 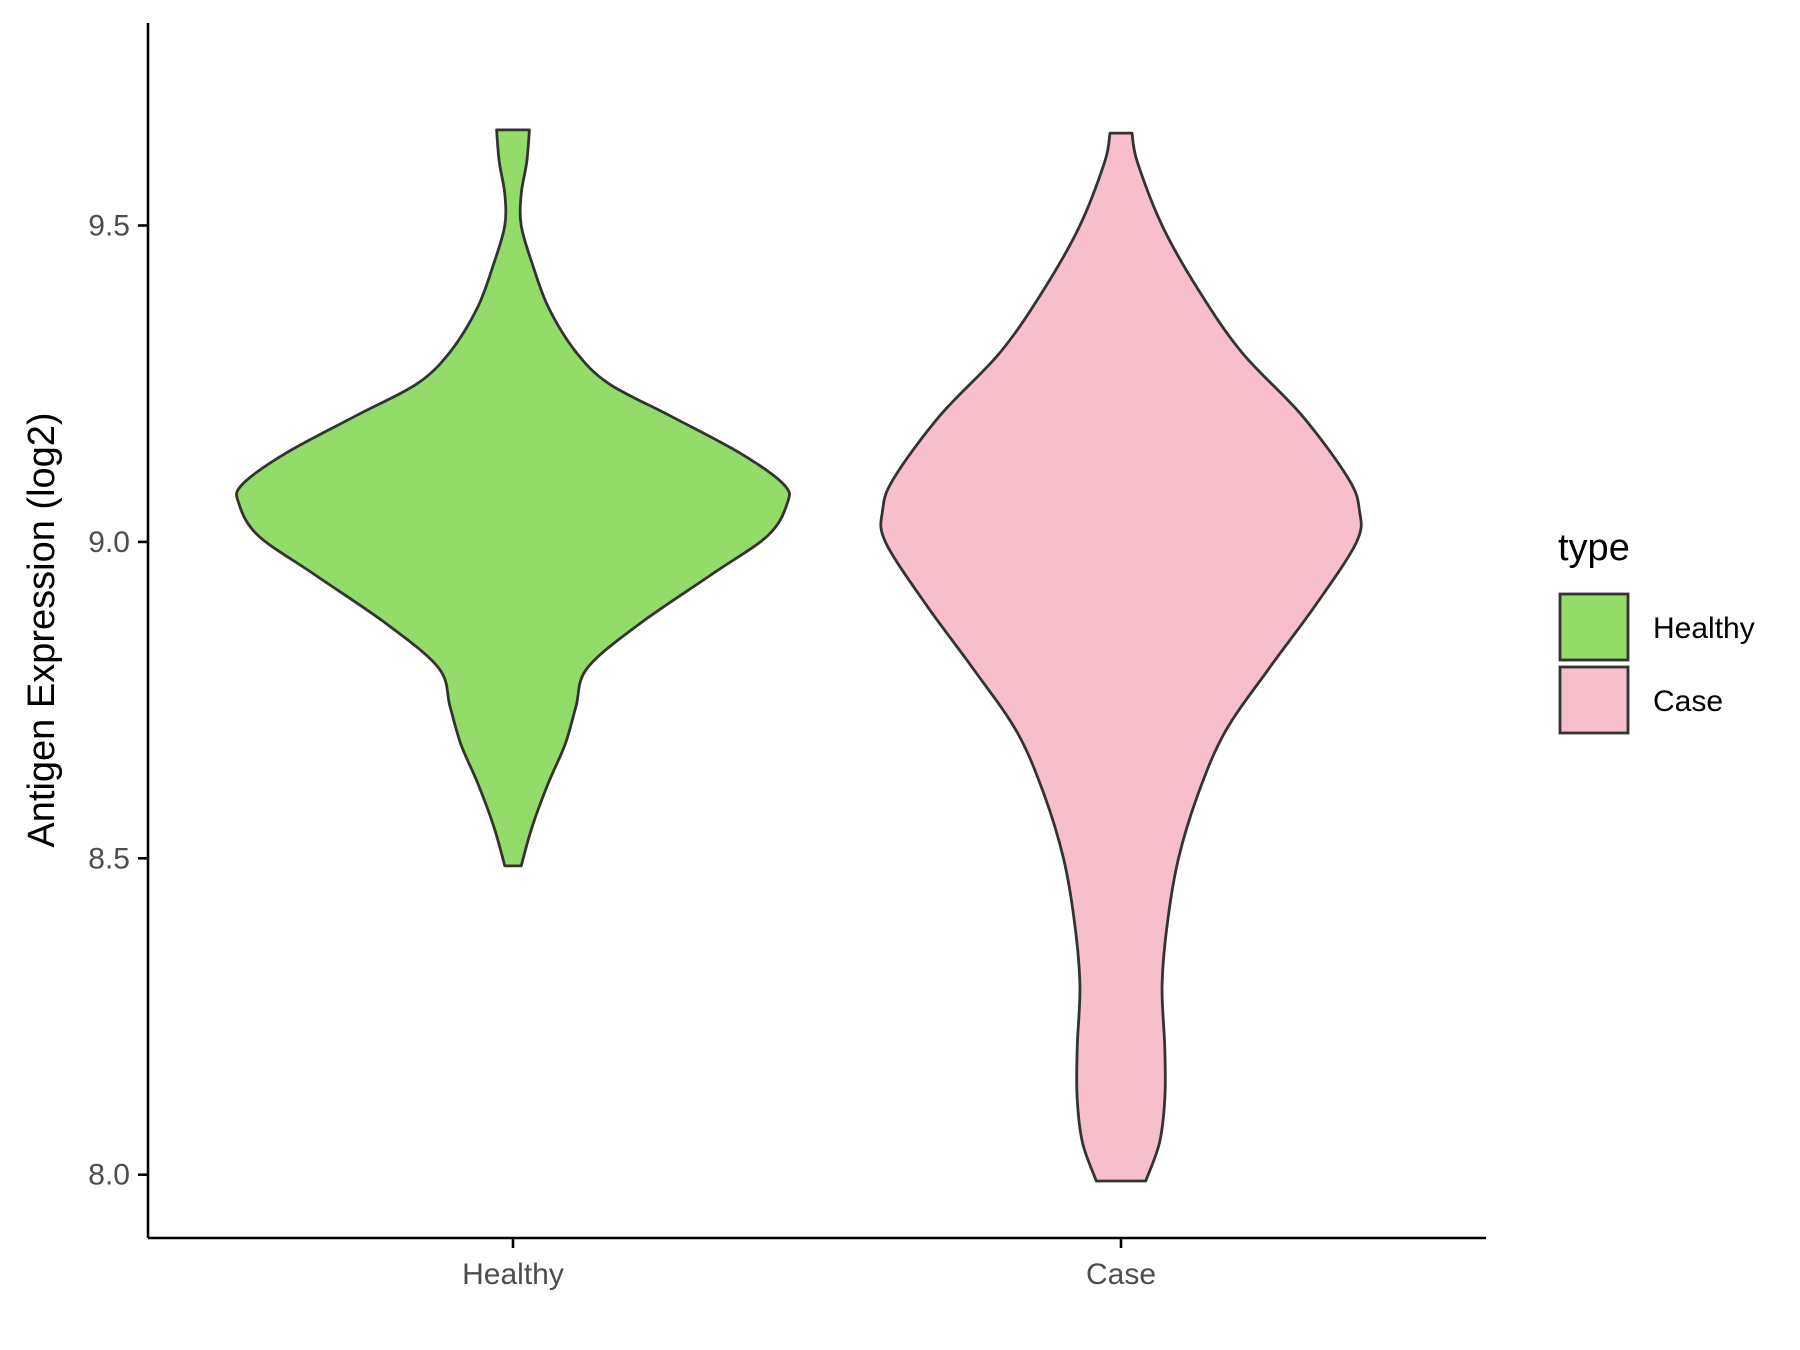 What do you see at coordinates (513, 1274) in the screenshot?
I see `x-tick-label: Healthy` at bounding box center [513, 1274].